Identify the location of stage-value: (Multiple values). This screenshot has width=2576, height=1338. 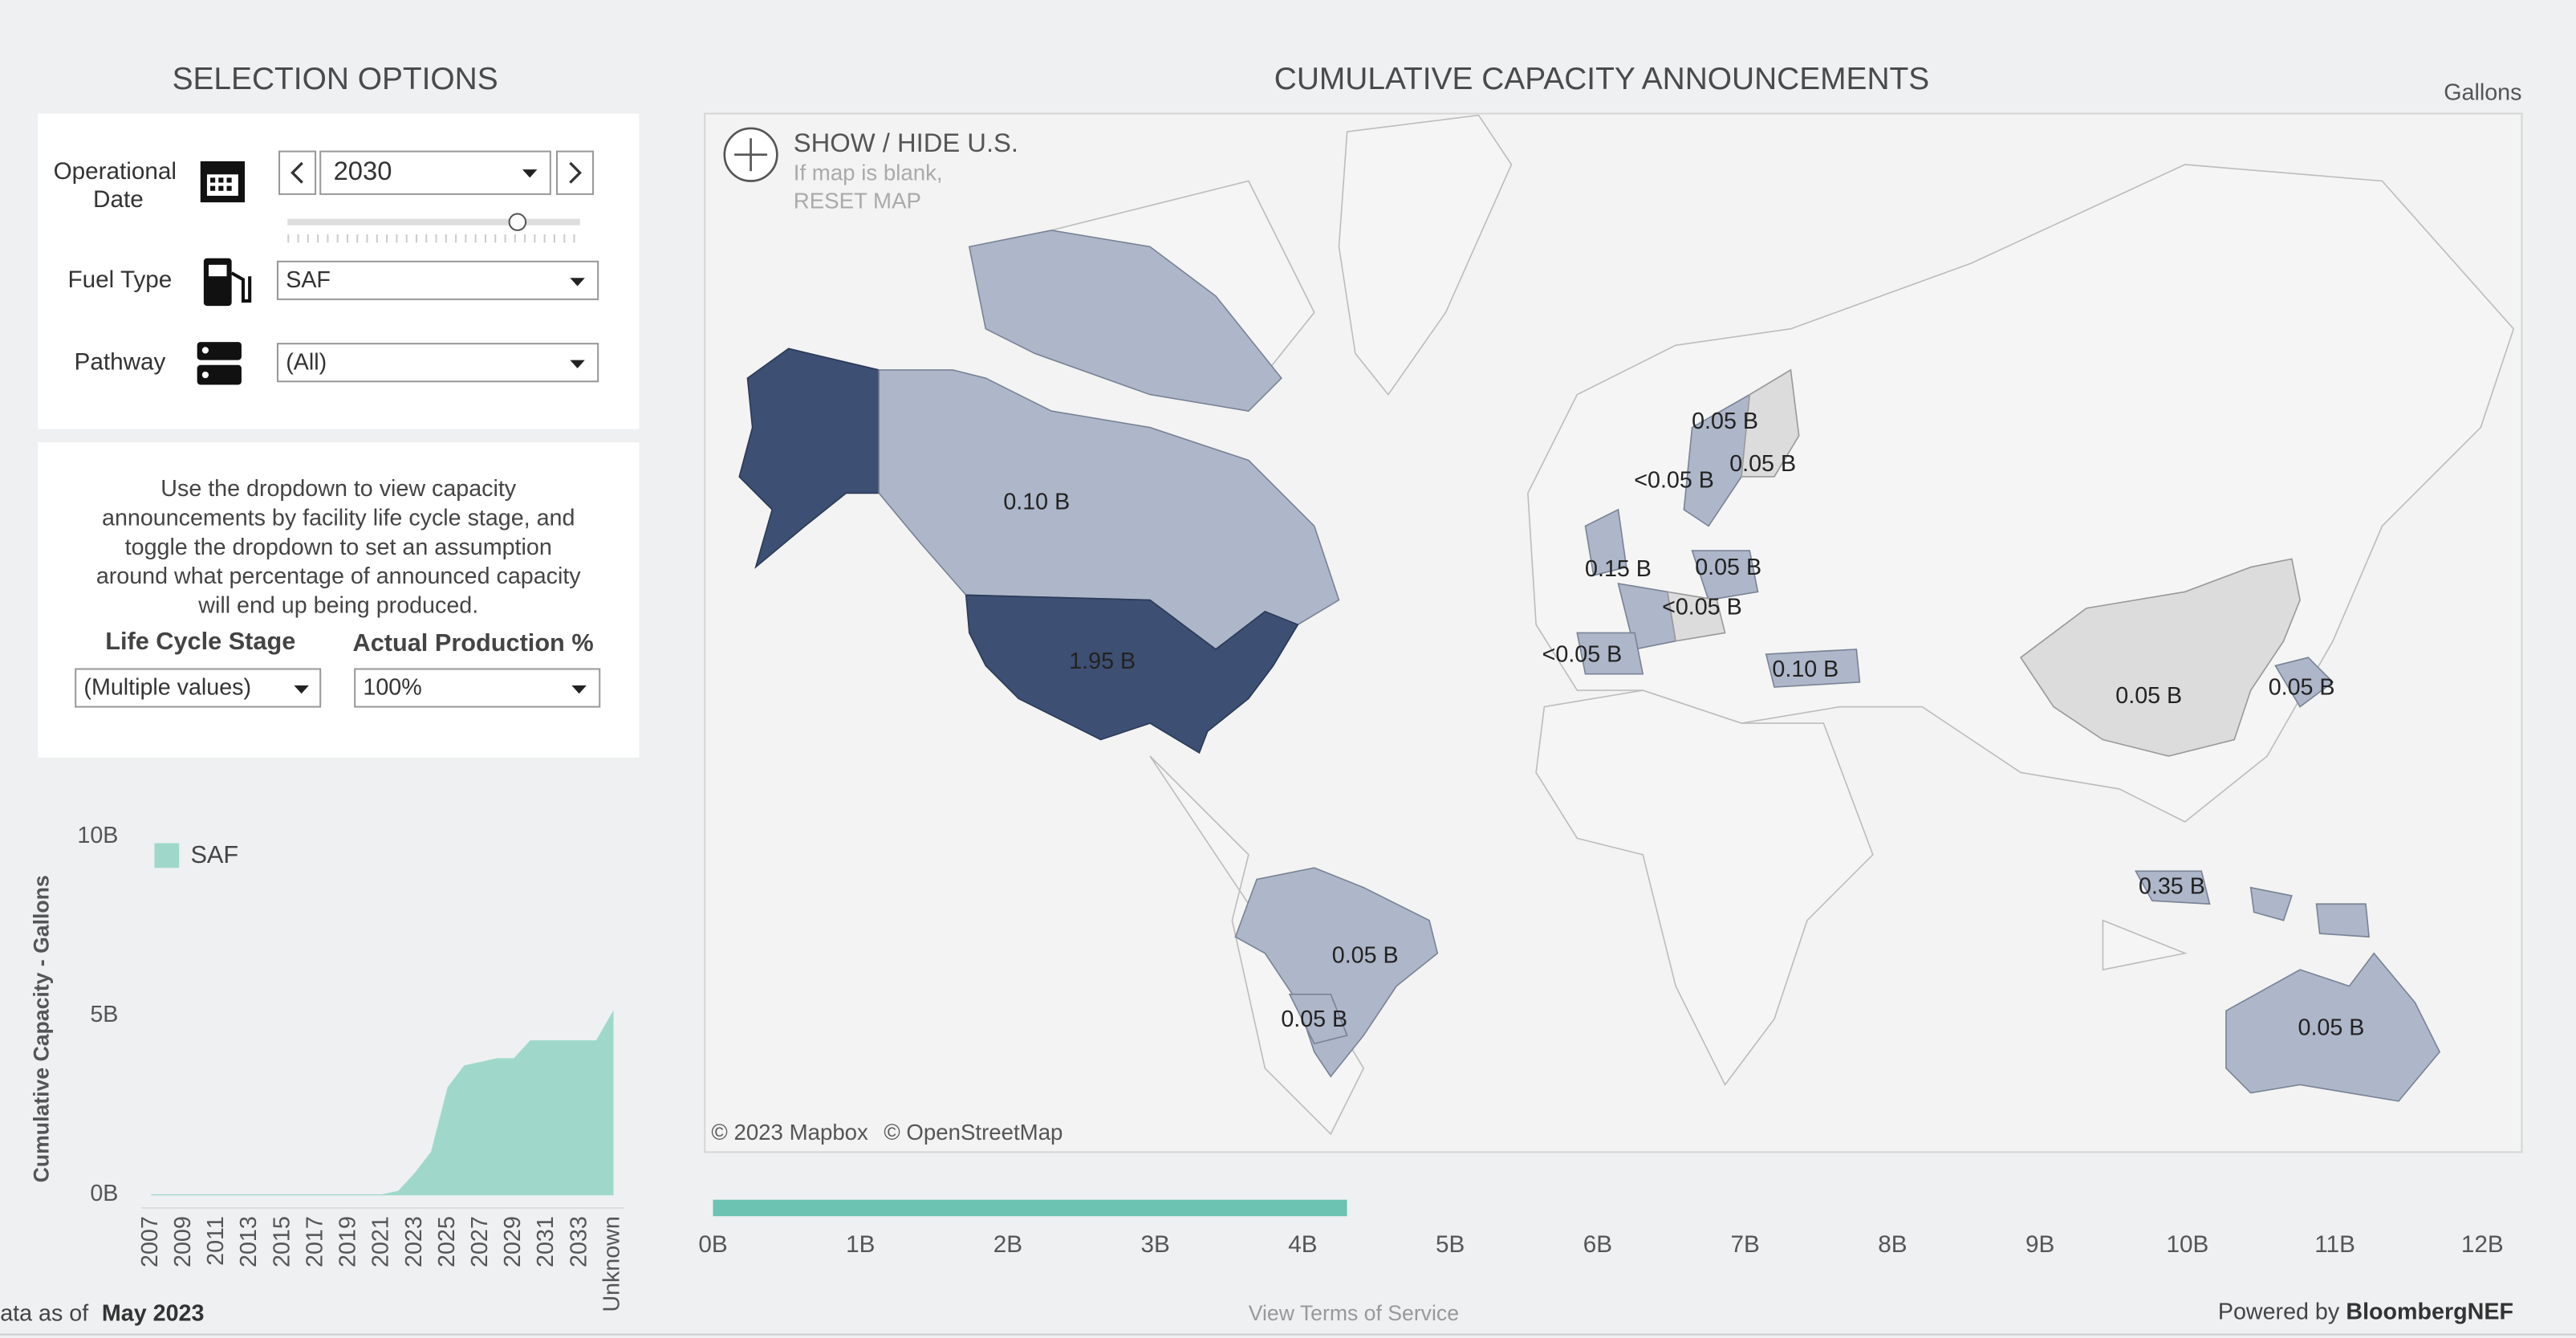
(167, 688).